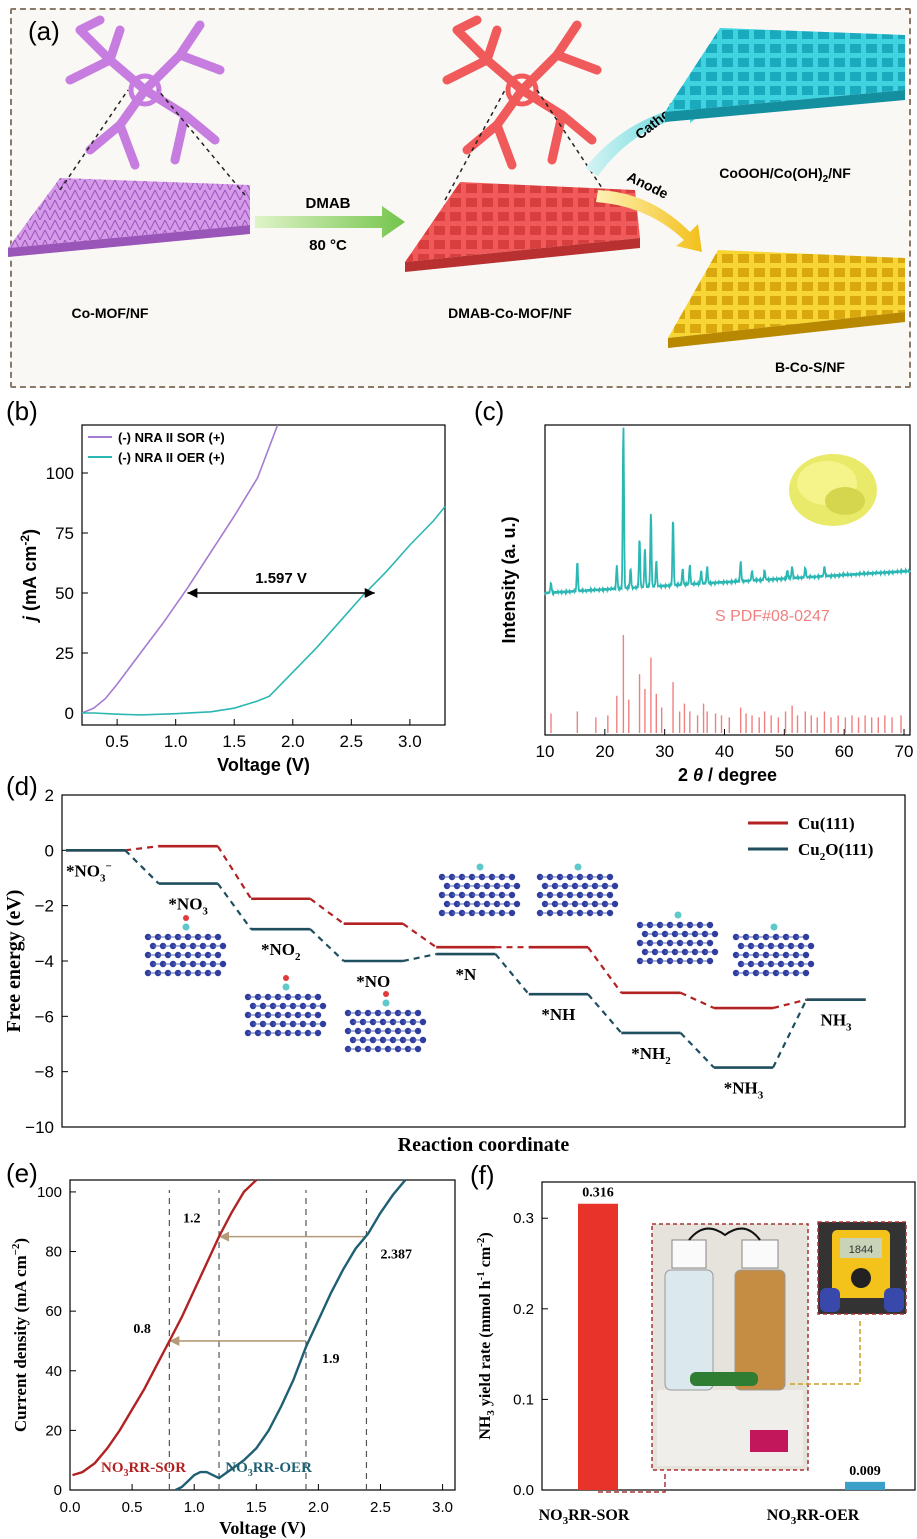 The width and height of the screenshot is (917, 1539). Describe the element at coordinates (143, 1469) in the screenshot. I see `chart-e-series-label-0: NO3RR-SOR` at that location.